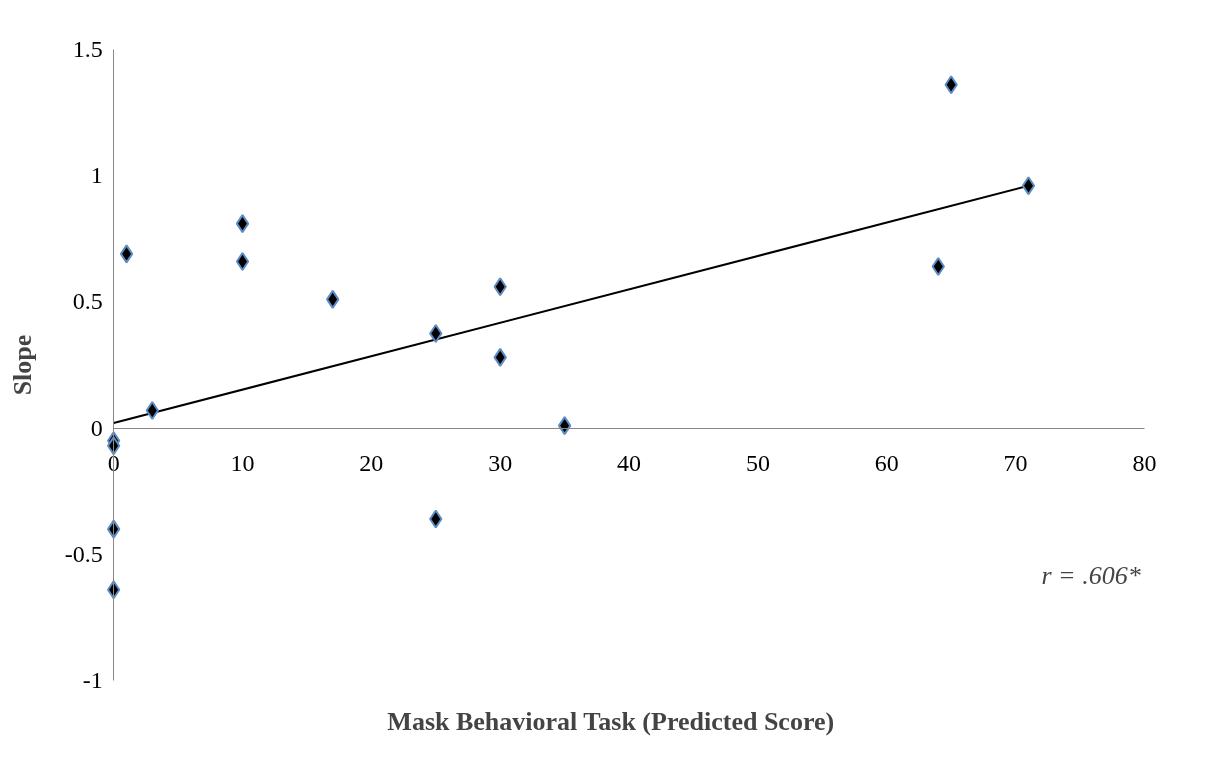 The image size is (1212, 770). Describe the element at coordinates (96, 175) in the screenshot. I see `y-tick-label: 1` at that location.